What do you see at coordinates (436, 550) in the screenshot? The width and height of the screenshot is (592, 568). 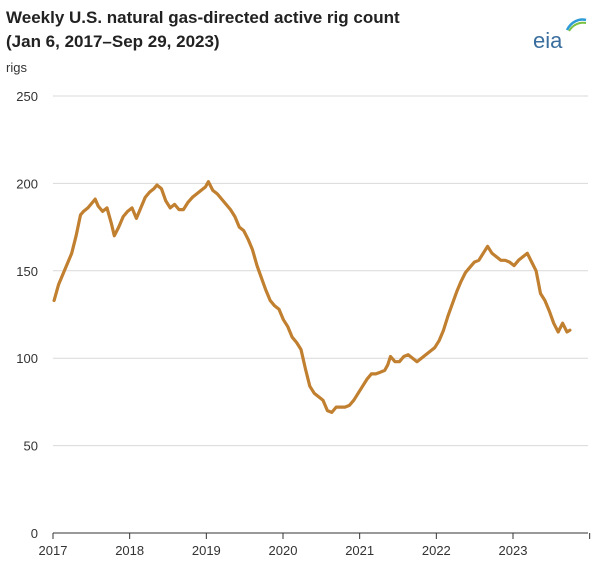 I see `x-tick-label-2022: 2022` at bounding box center [436, 550].